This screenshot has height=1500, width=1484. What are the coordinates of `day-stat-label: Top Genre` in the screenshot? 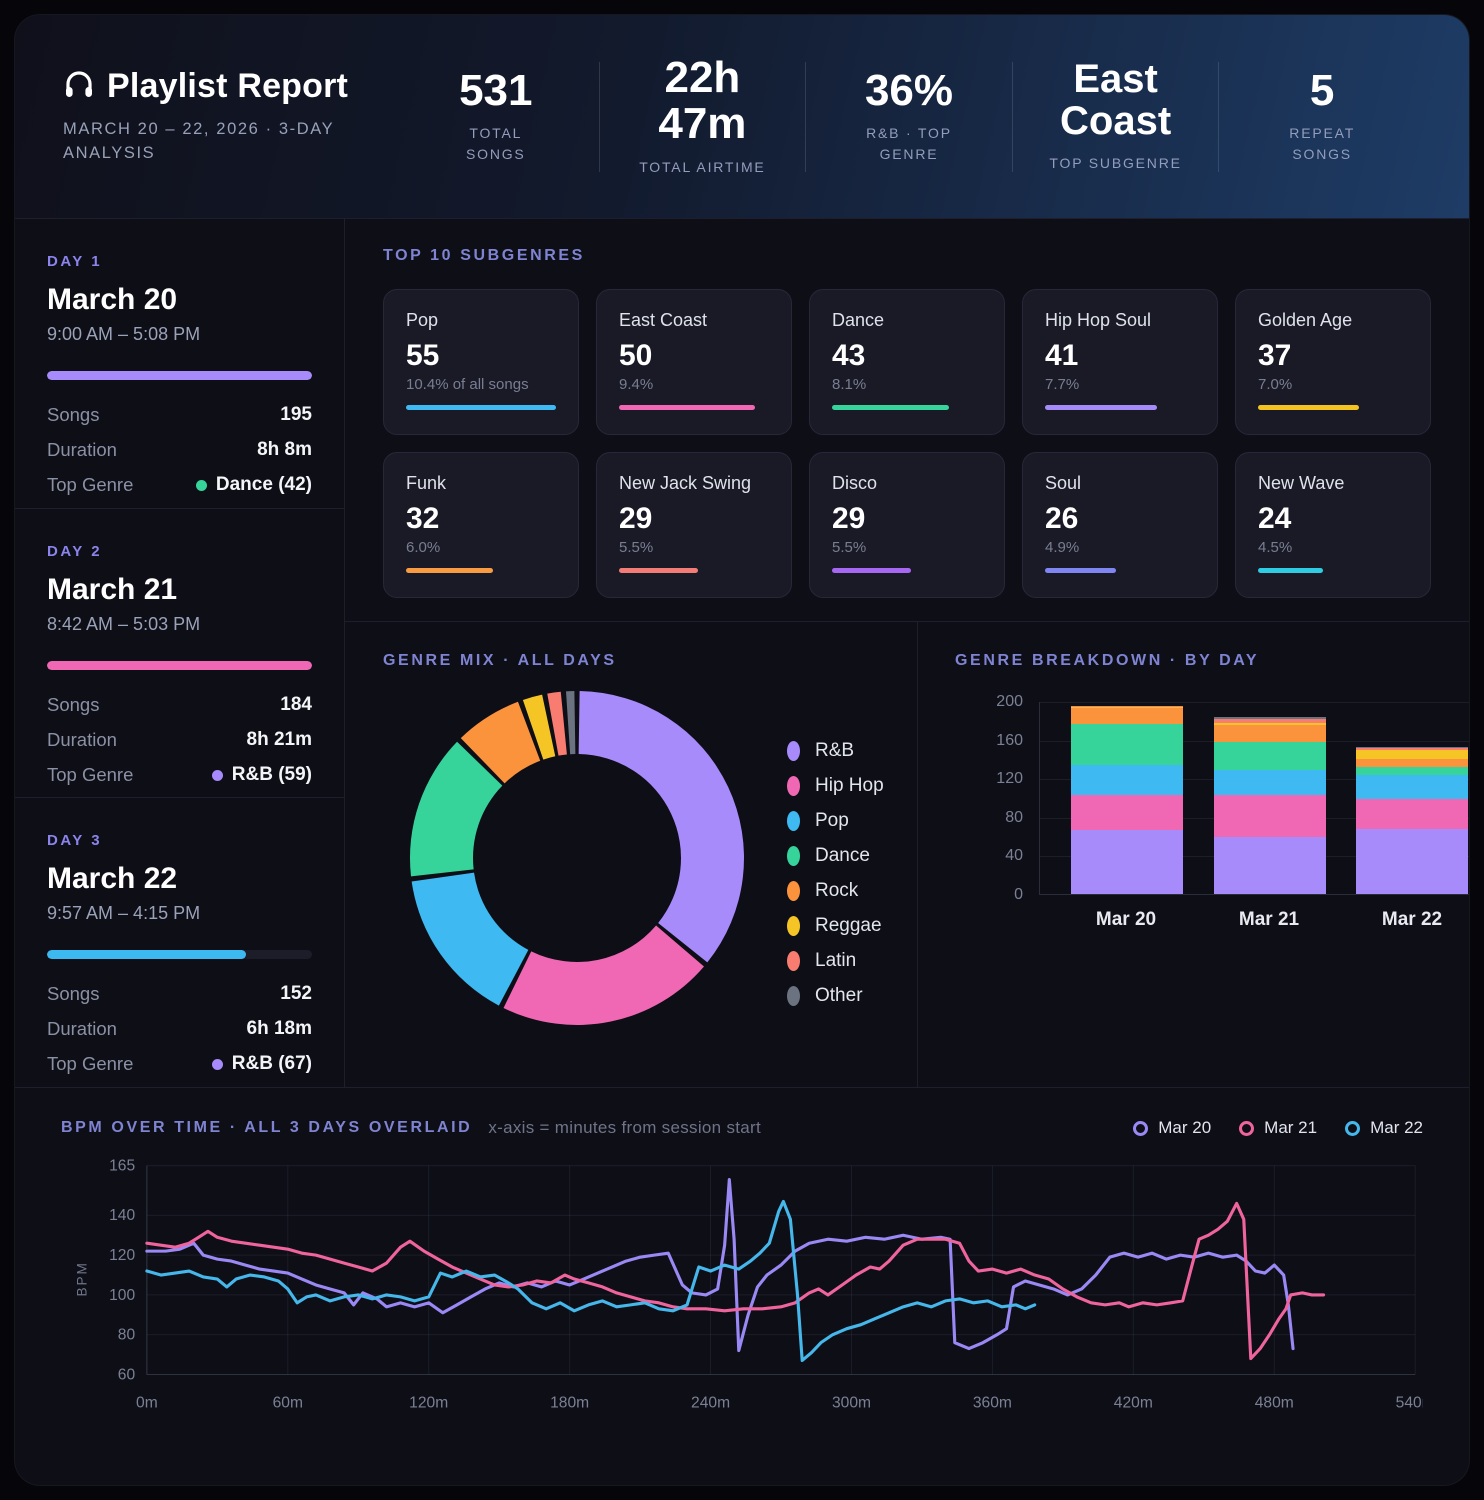 It's located at (90, 1063).